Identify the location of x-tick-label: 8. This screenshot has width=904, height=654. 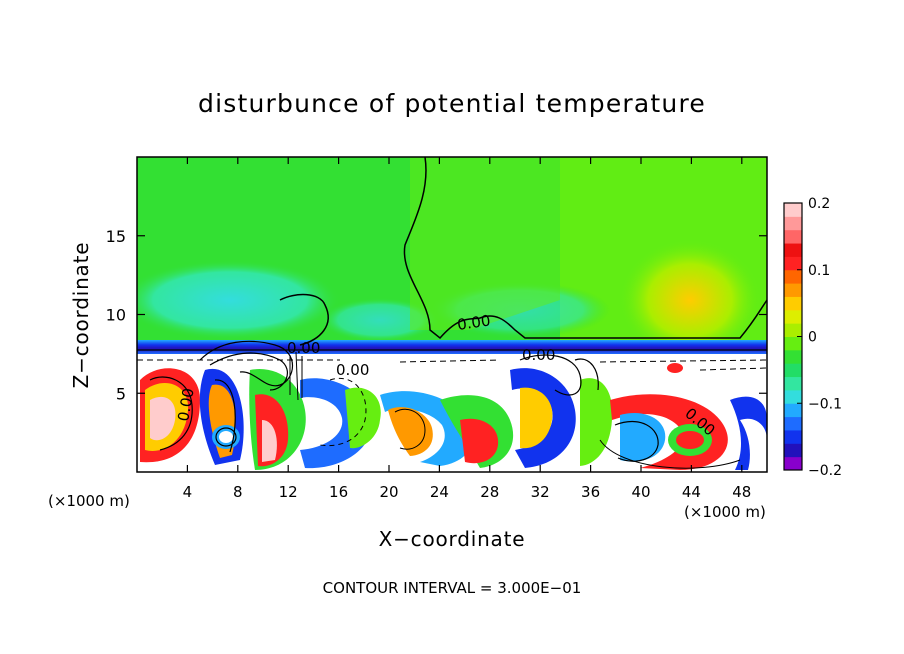
(238, 492).